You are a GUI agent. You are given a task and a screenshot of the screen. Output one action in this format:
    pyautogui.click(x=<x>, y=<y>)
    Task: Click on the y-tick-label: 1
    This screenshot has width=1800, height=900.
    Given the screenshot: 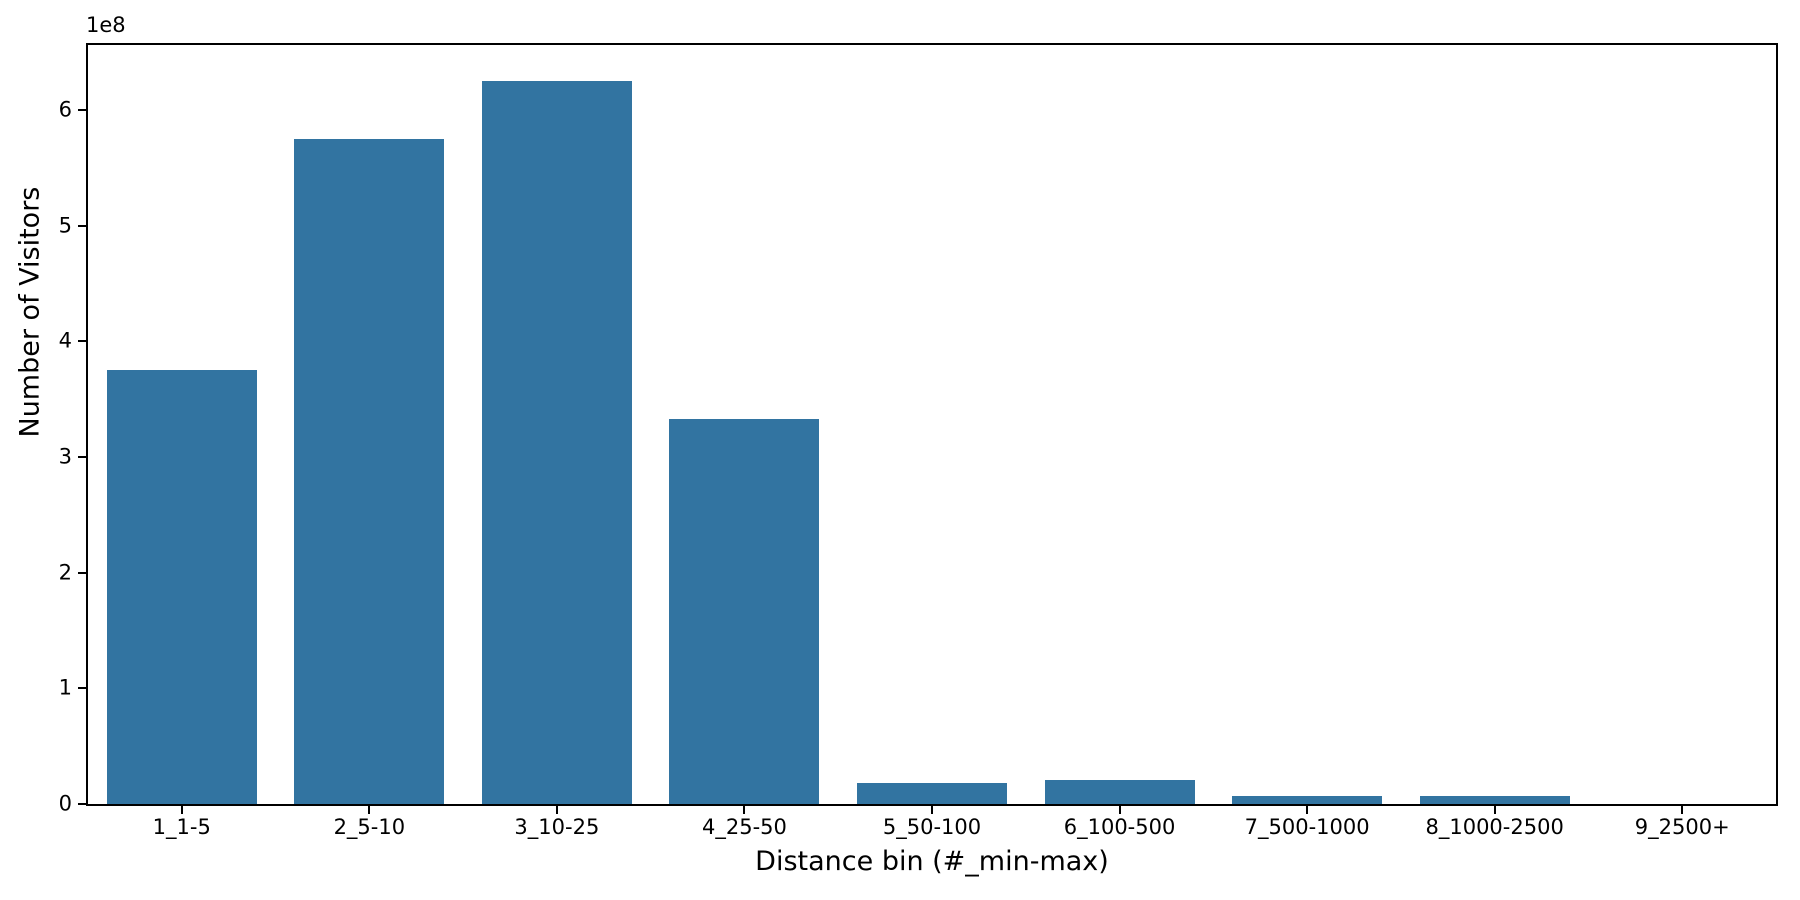 What is the action you would take?
    pyautogui.click(x=65, y=687)
    